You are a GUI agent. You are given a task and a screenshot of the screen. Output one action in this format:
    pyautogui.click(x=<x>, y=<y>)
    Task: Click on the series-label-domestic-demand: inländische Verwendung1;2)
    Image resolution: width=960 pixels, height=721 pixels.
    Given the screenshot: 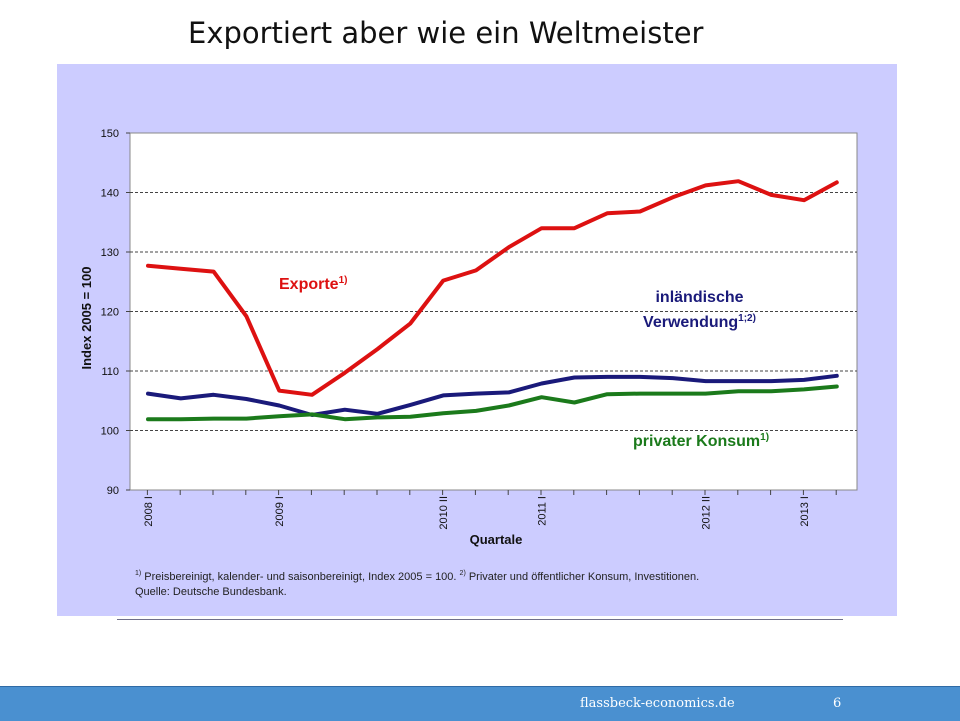 What is the action you would take?
    pyautogui.click(x=699, y=310)
    